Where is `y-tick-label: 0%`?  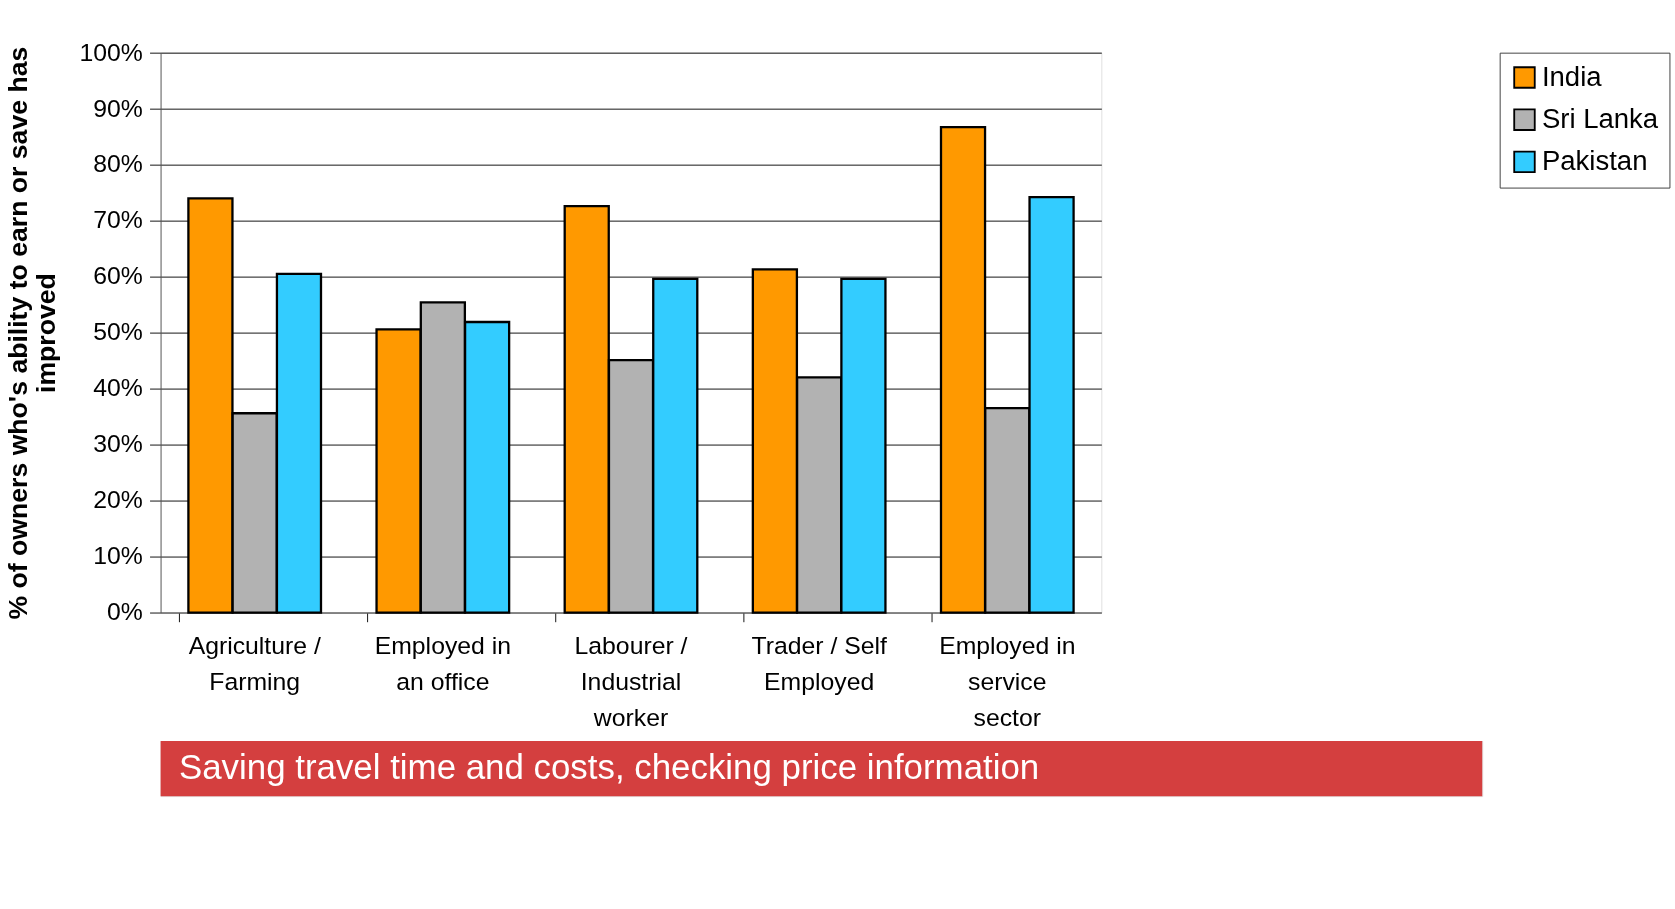
y-tick-label: 0% is located at coordinates (124, 612).